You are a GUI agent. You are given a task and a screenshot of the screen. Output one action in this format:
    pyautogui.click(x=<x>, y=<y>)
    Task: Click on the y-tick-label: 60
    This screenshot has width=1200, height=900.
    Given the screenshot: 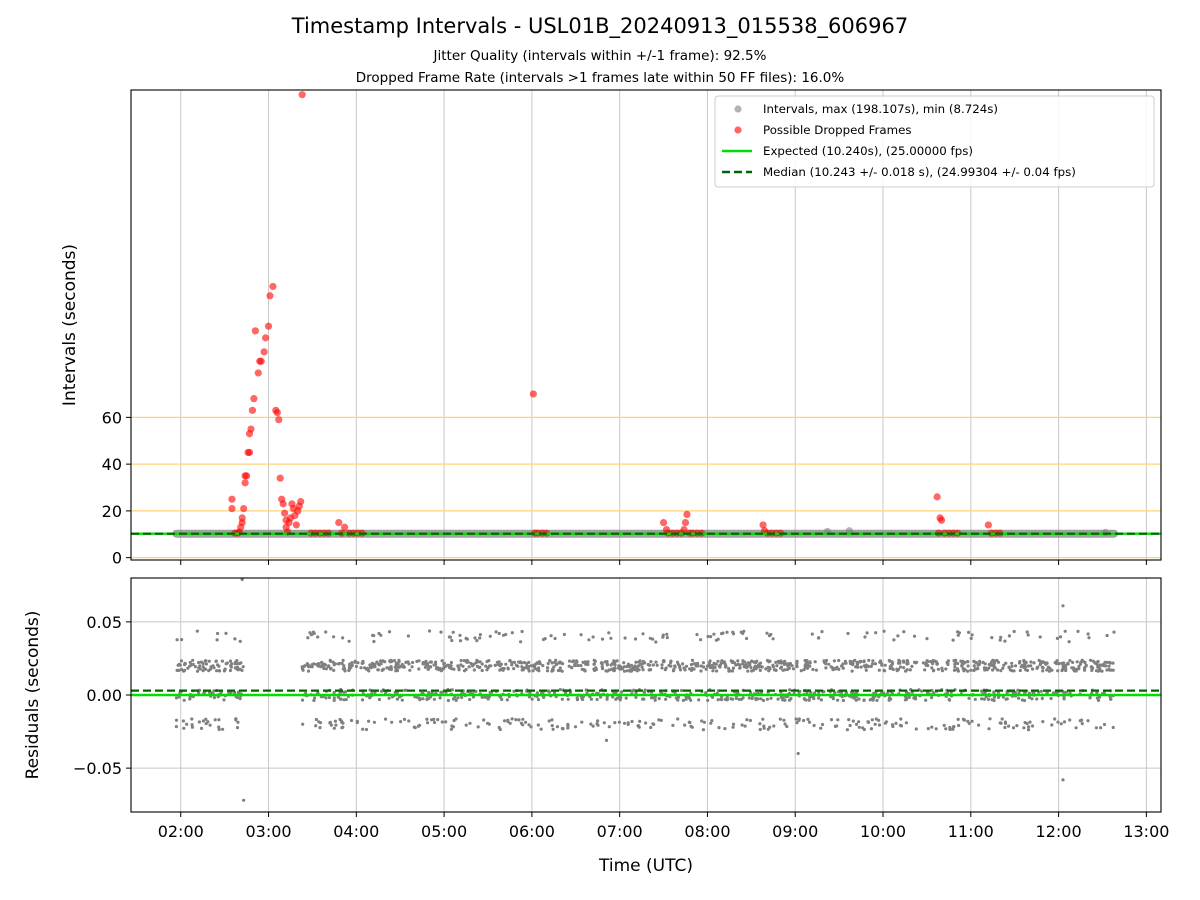 What is the action you would take?
    pyautogui.click(x=112, y=417)
    